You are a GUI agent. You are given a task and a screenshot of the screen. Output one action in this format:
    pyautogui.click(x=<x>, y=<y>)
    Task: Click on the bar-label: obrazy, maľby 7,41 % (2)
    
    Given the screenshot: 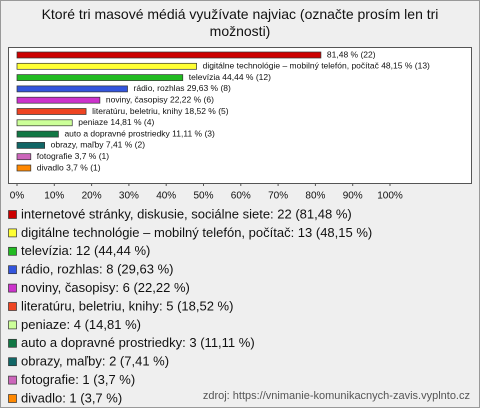 What is the action you would take?
    pyautogui.click(x=98, y=145)
    